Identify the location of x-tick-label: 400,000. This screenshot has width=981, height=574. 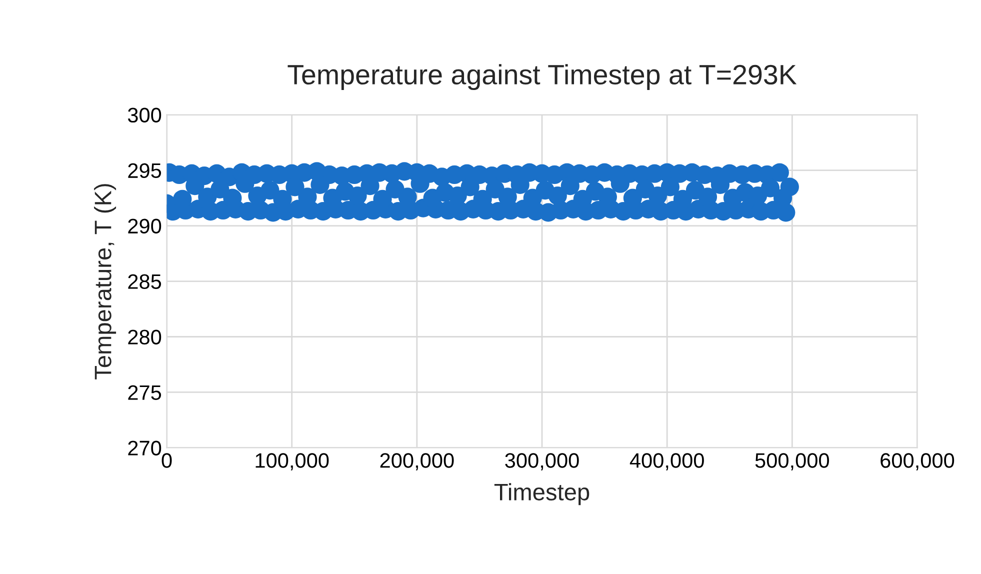
(667, 461).